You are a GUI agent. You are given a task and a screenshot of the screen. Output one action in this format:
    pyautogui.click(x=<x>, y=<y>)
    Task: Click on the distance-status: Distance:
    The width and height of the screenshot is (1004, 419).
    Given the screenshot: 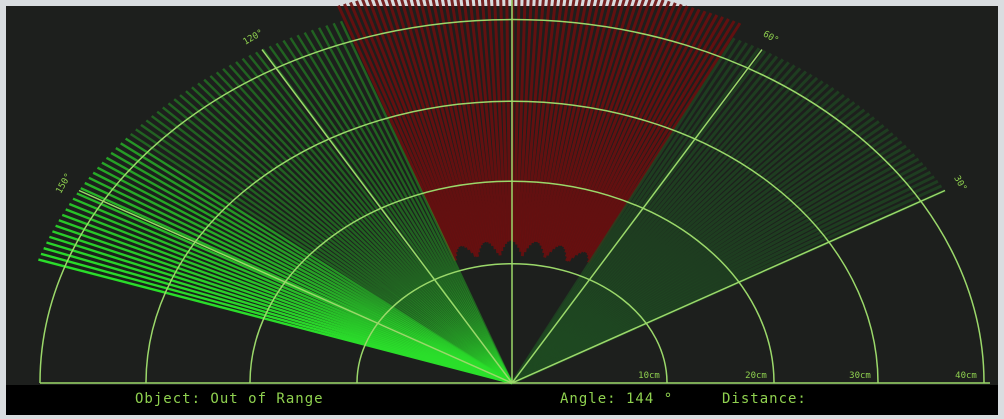 What is the action you would take?
    pyautogui.click(x=764, y=399)
    